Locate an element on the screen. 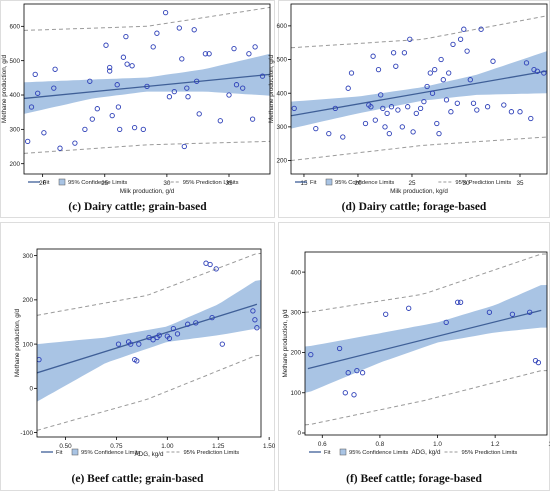 This screenshot has width=550, height=491. y-tick-label: 500 is located at coordinates (14, 61).